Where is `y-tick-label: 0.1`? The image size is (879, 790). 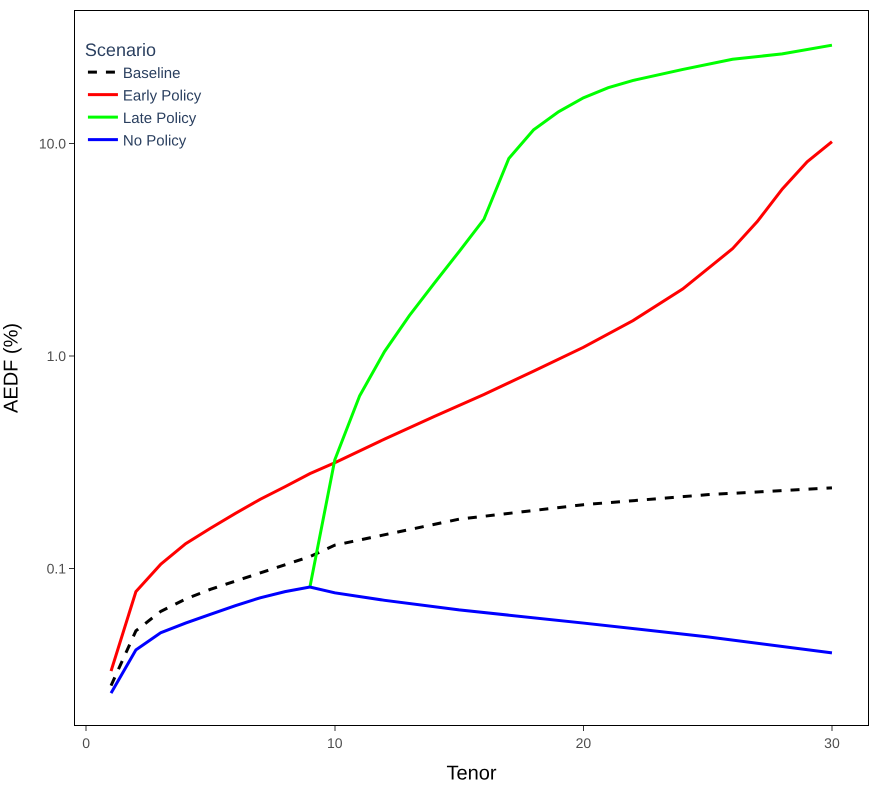 y-tick-label: 0.1 is located at coordinates (56, 568).